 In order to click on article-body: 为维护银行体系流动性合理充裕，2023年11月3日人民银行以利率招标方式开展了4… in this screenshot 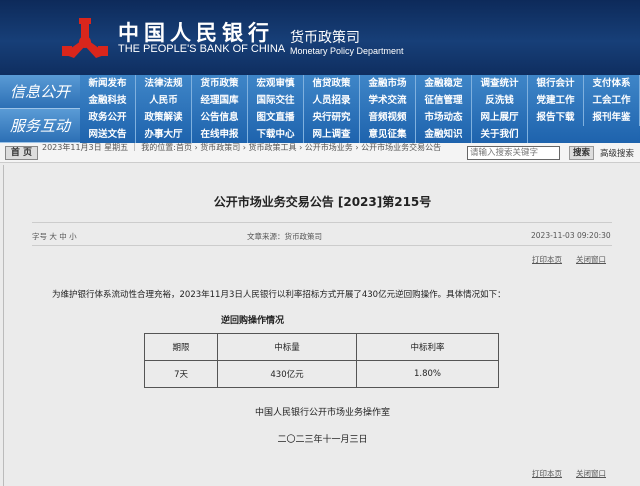, I will do `click(279, 295)`.